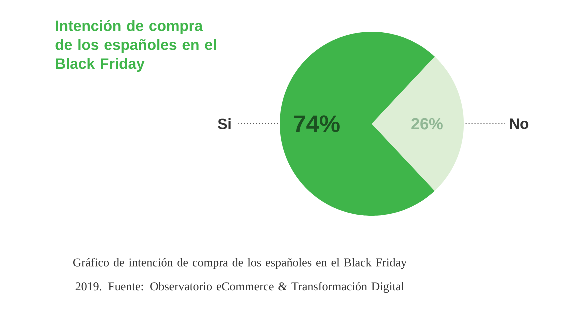  What do you see at coordinates (519, 124) in the screenshot?
I see `slice-label: No` at bounding box center [519, 124].